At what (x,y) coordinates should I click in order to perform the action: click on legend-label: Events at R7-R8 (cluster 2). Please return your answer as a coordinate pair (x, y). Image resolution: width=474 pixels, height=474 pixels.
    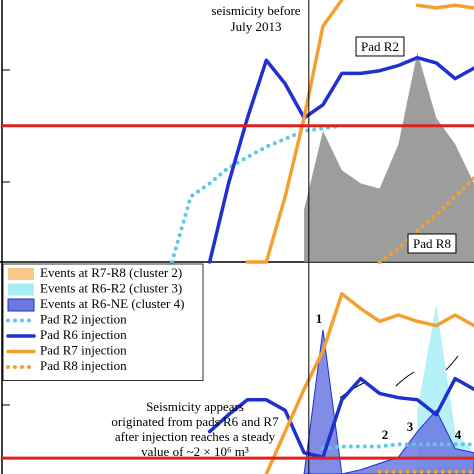
    Looking at the image, I should click on (111, 272).